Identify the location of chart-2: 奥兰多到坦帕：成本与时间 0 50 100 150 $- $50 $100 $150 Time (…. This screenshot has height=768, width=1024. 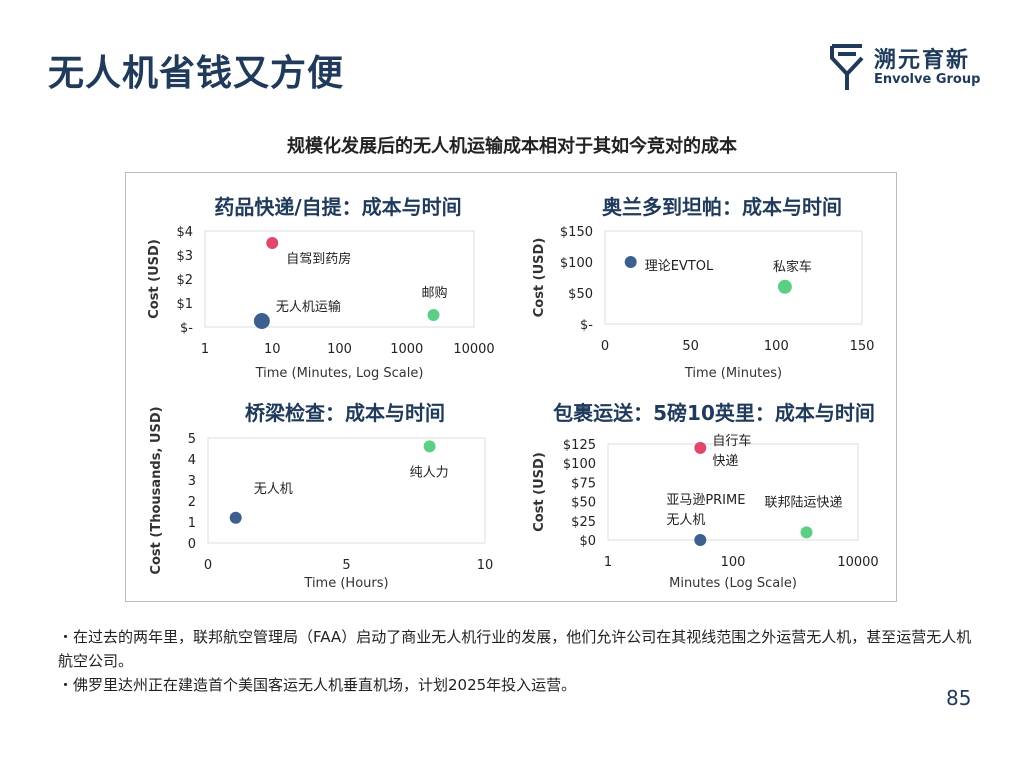
(703, 288).